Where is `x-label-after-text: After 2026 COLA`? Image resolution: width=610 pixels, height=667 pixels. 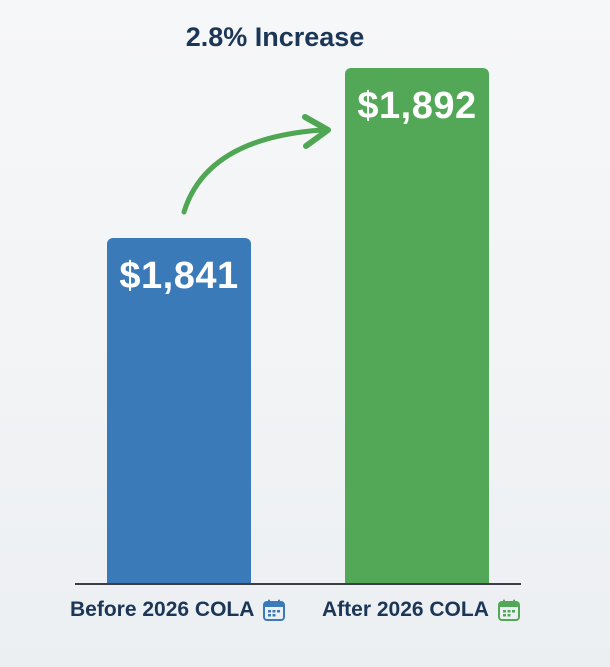 x-label-after-text: After 2026 COLA is located at coordinates (405, 609).